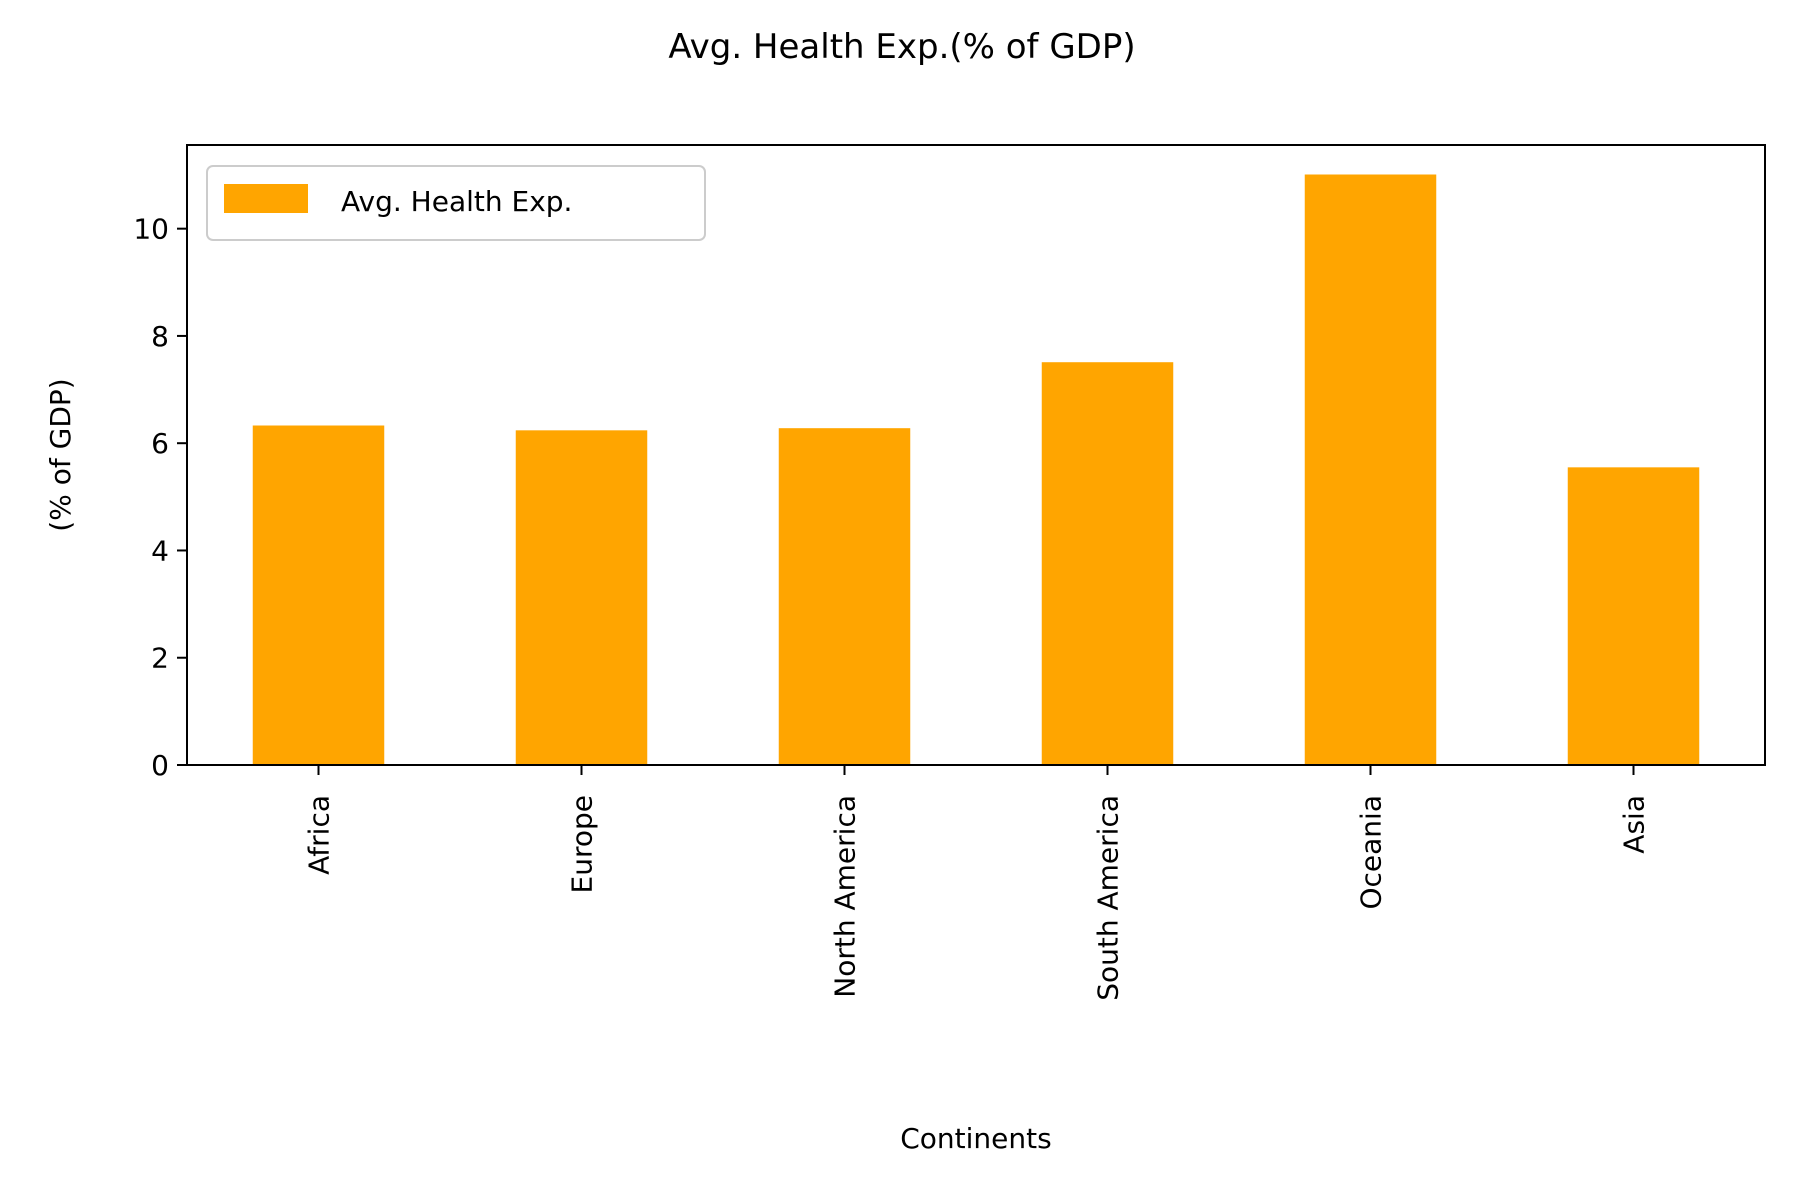 The image size is (1800, 1200). Describe the element at coordinates (844, 596) in the screenshot. I see `bar-north-america` at that location.